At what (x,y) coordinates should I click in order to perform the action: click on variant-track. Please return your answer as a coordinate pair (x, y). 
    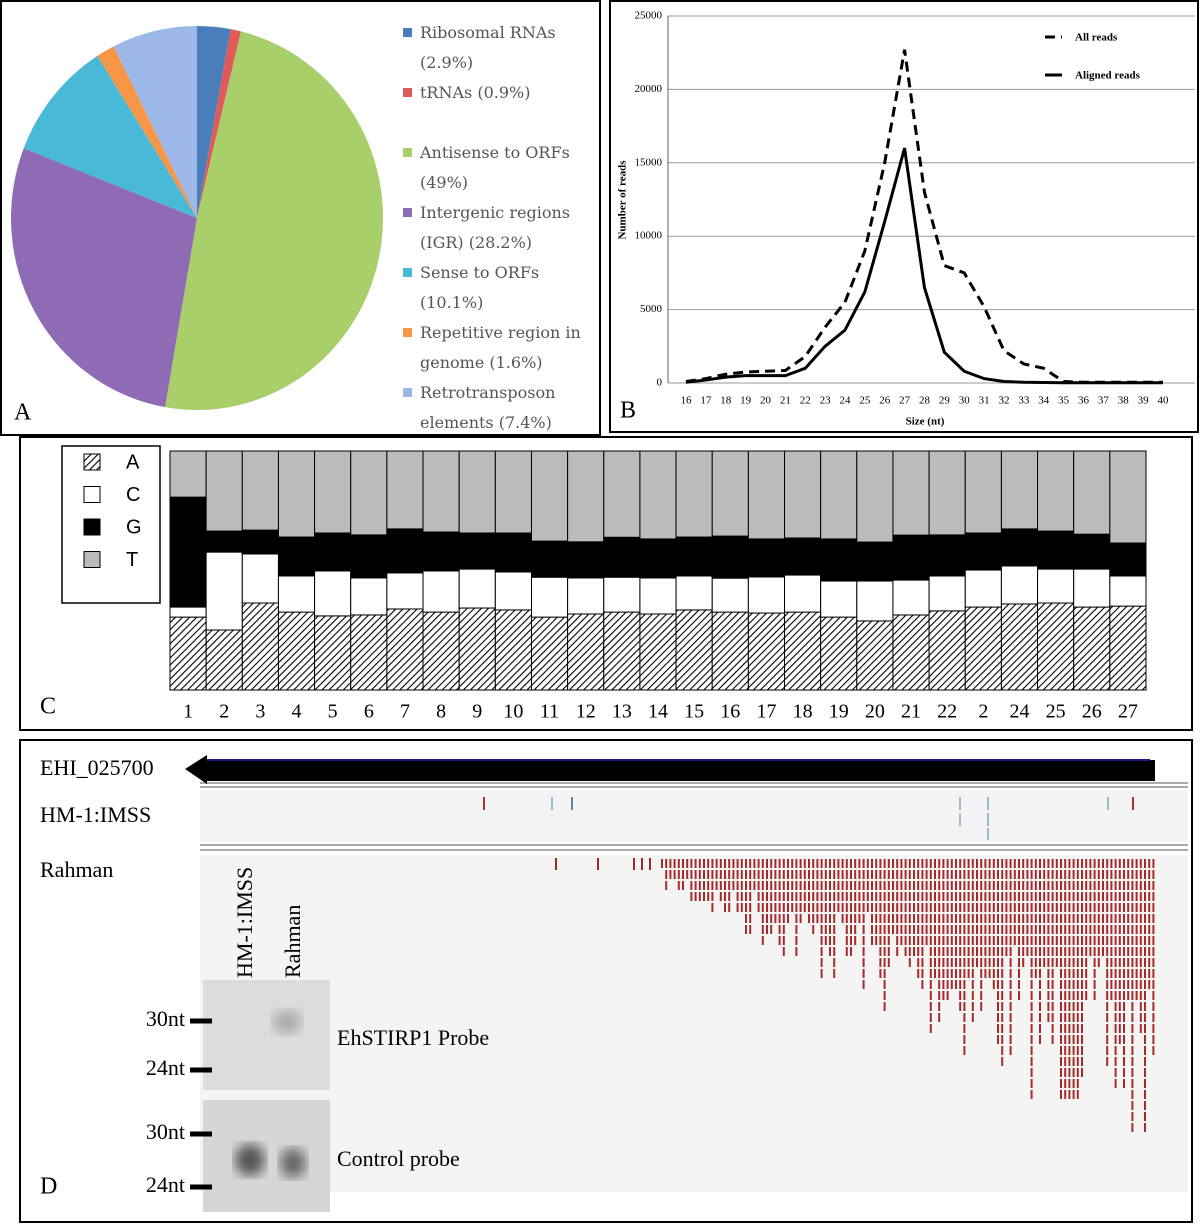
    Looking at the image, I should click on (808, 818).